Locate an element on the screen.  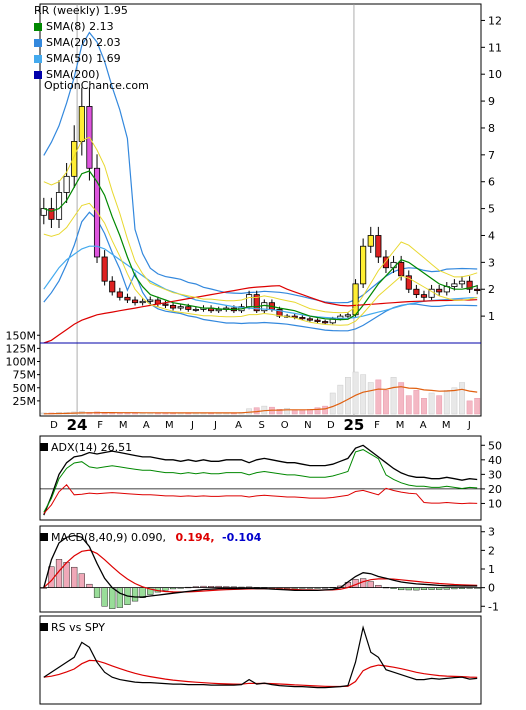
adx-label-text: ADX(14) 26.51 is located at coordinates (92, 447).